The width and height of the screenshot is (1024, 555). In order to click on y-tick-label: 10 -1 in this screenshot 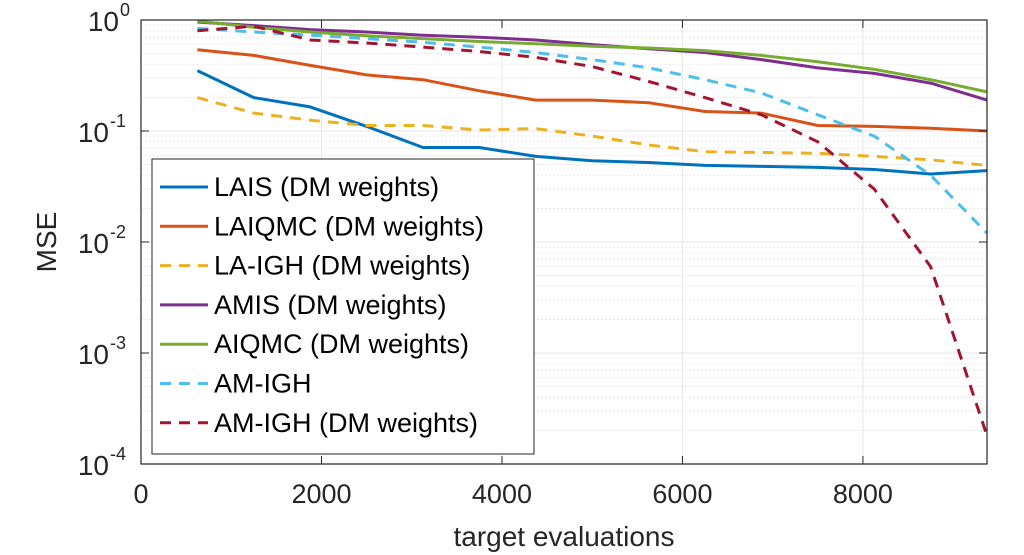, I will do `click(102, 129)`.